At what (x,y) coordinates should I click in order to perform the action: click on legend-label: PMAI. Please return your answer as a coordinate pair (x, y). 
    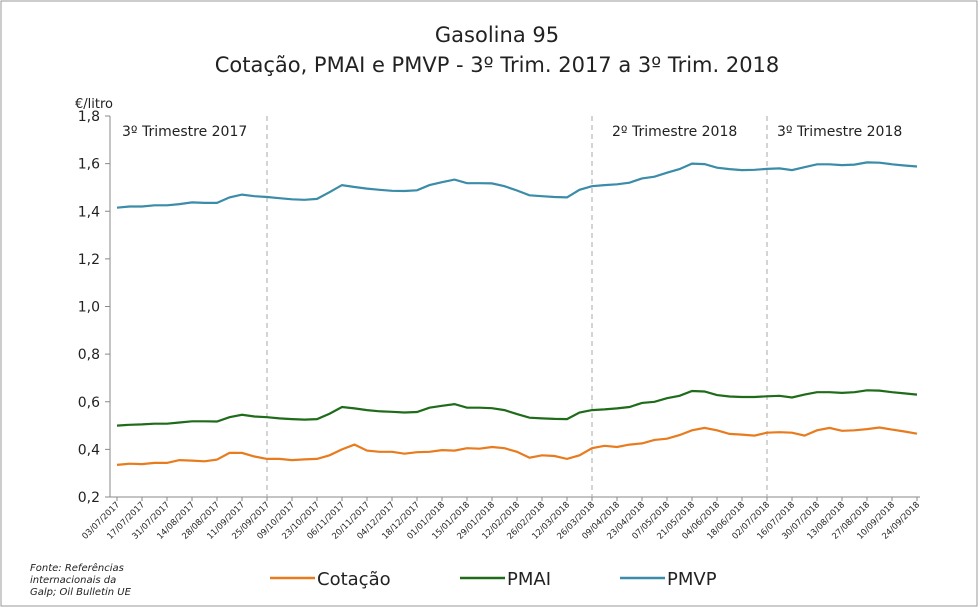
    Looking at the image, I should click on (529, 579).